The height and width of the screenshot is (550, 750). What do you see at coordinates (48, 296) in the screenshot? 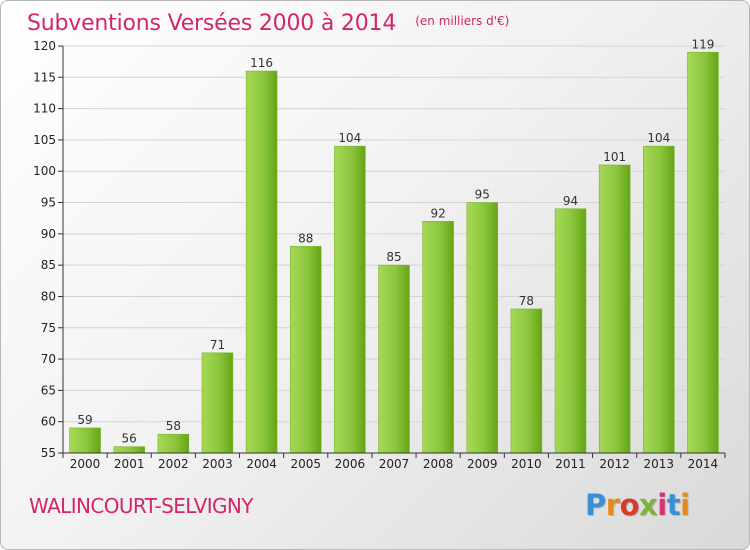
I see `y-tick-label: 80` at bounding box center [48, 296].